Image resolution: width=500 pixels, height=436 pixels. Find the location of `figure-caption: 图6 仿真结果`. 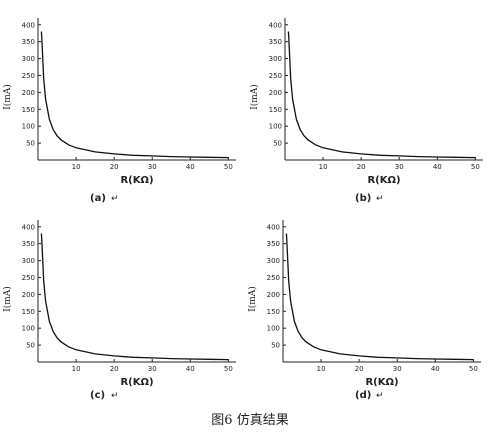

figure-caption: 图6 仿真结果 is located at coordinates (249, 420).